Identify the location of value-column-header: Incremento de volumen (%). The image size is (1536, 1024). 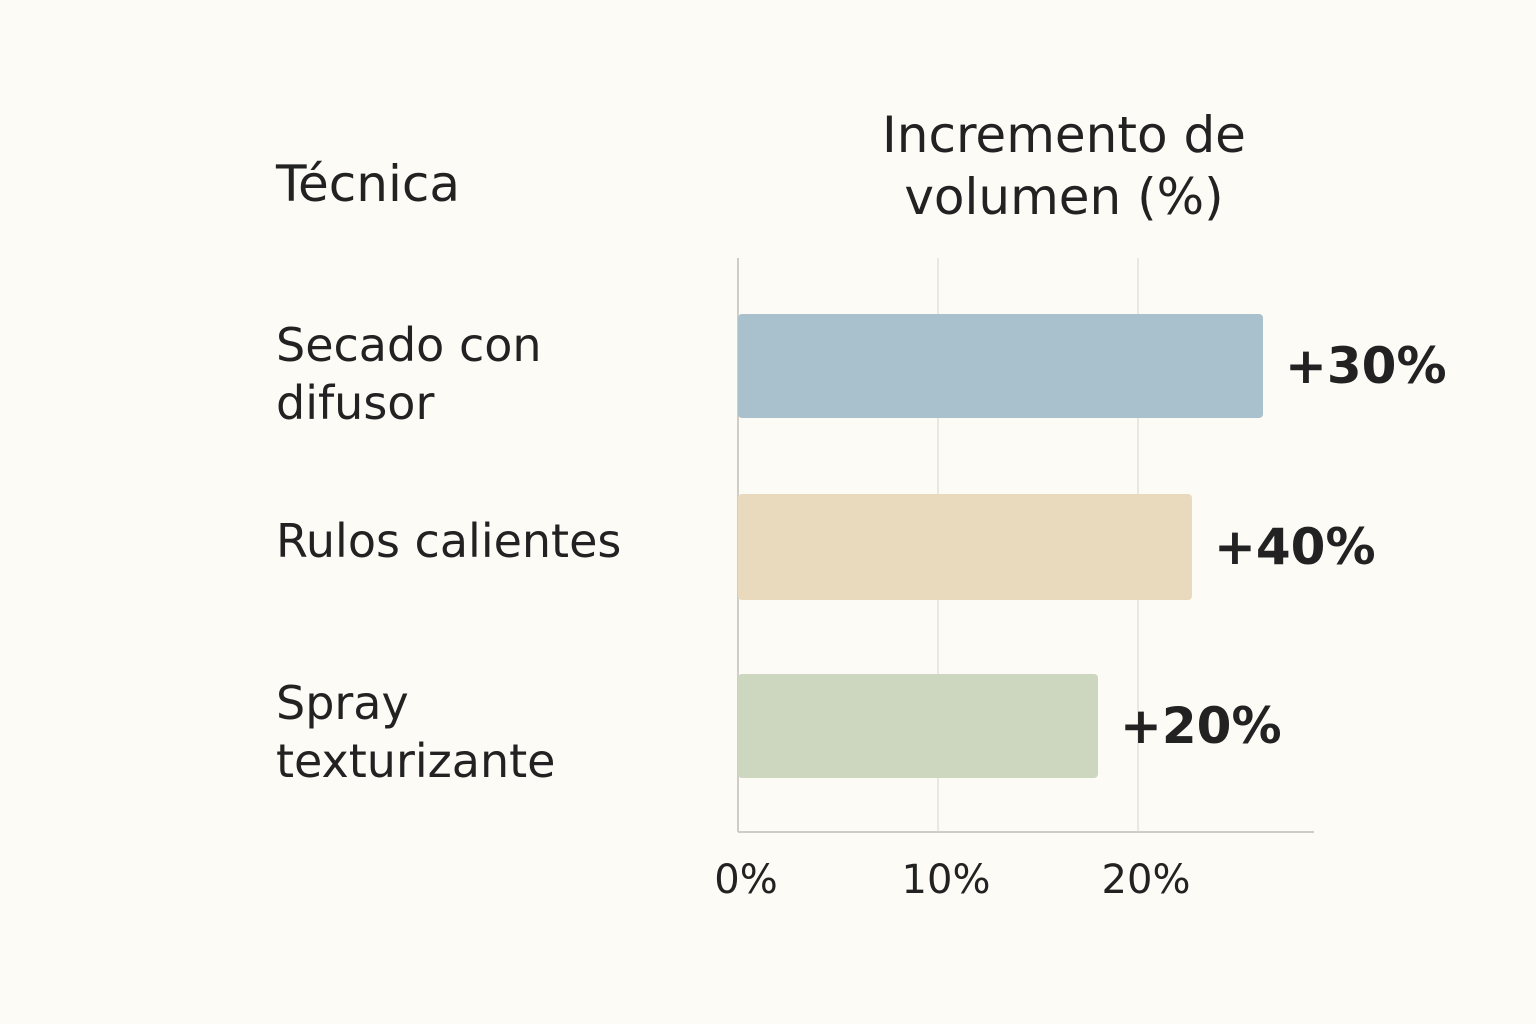
(1064, 166).